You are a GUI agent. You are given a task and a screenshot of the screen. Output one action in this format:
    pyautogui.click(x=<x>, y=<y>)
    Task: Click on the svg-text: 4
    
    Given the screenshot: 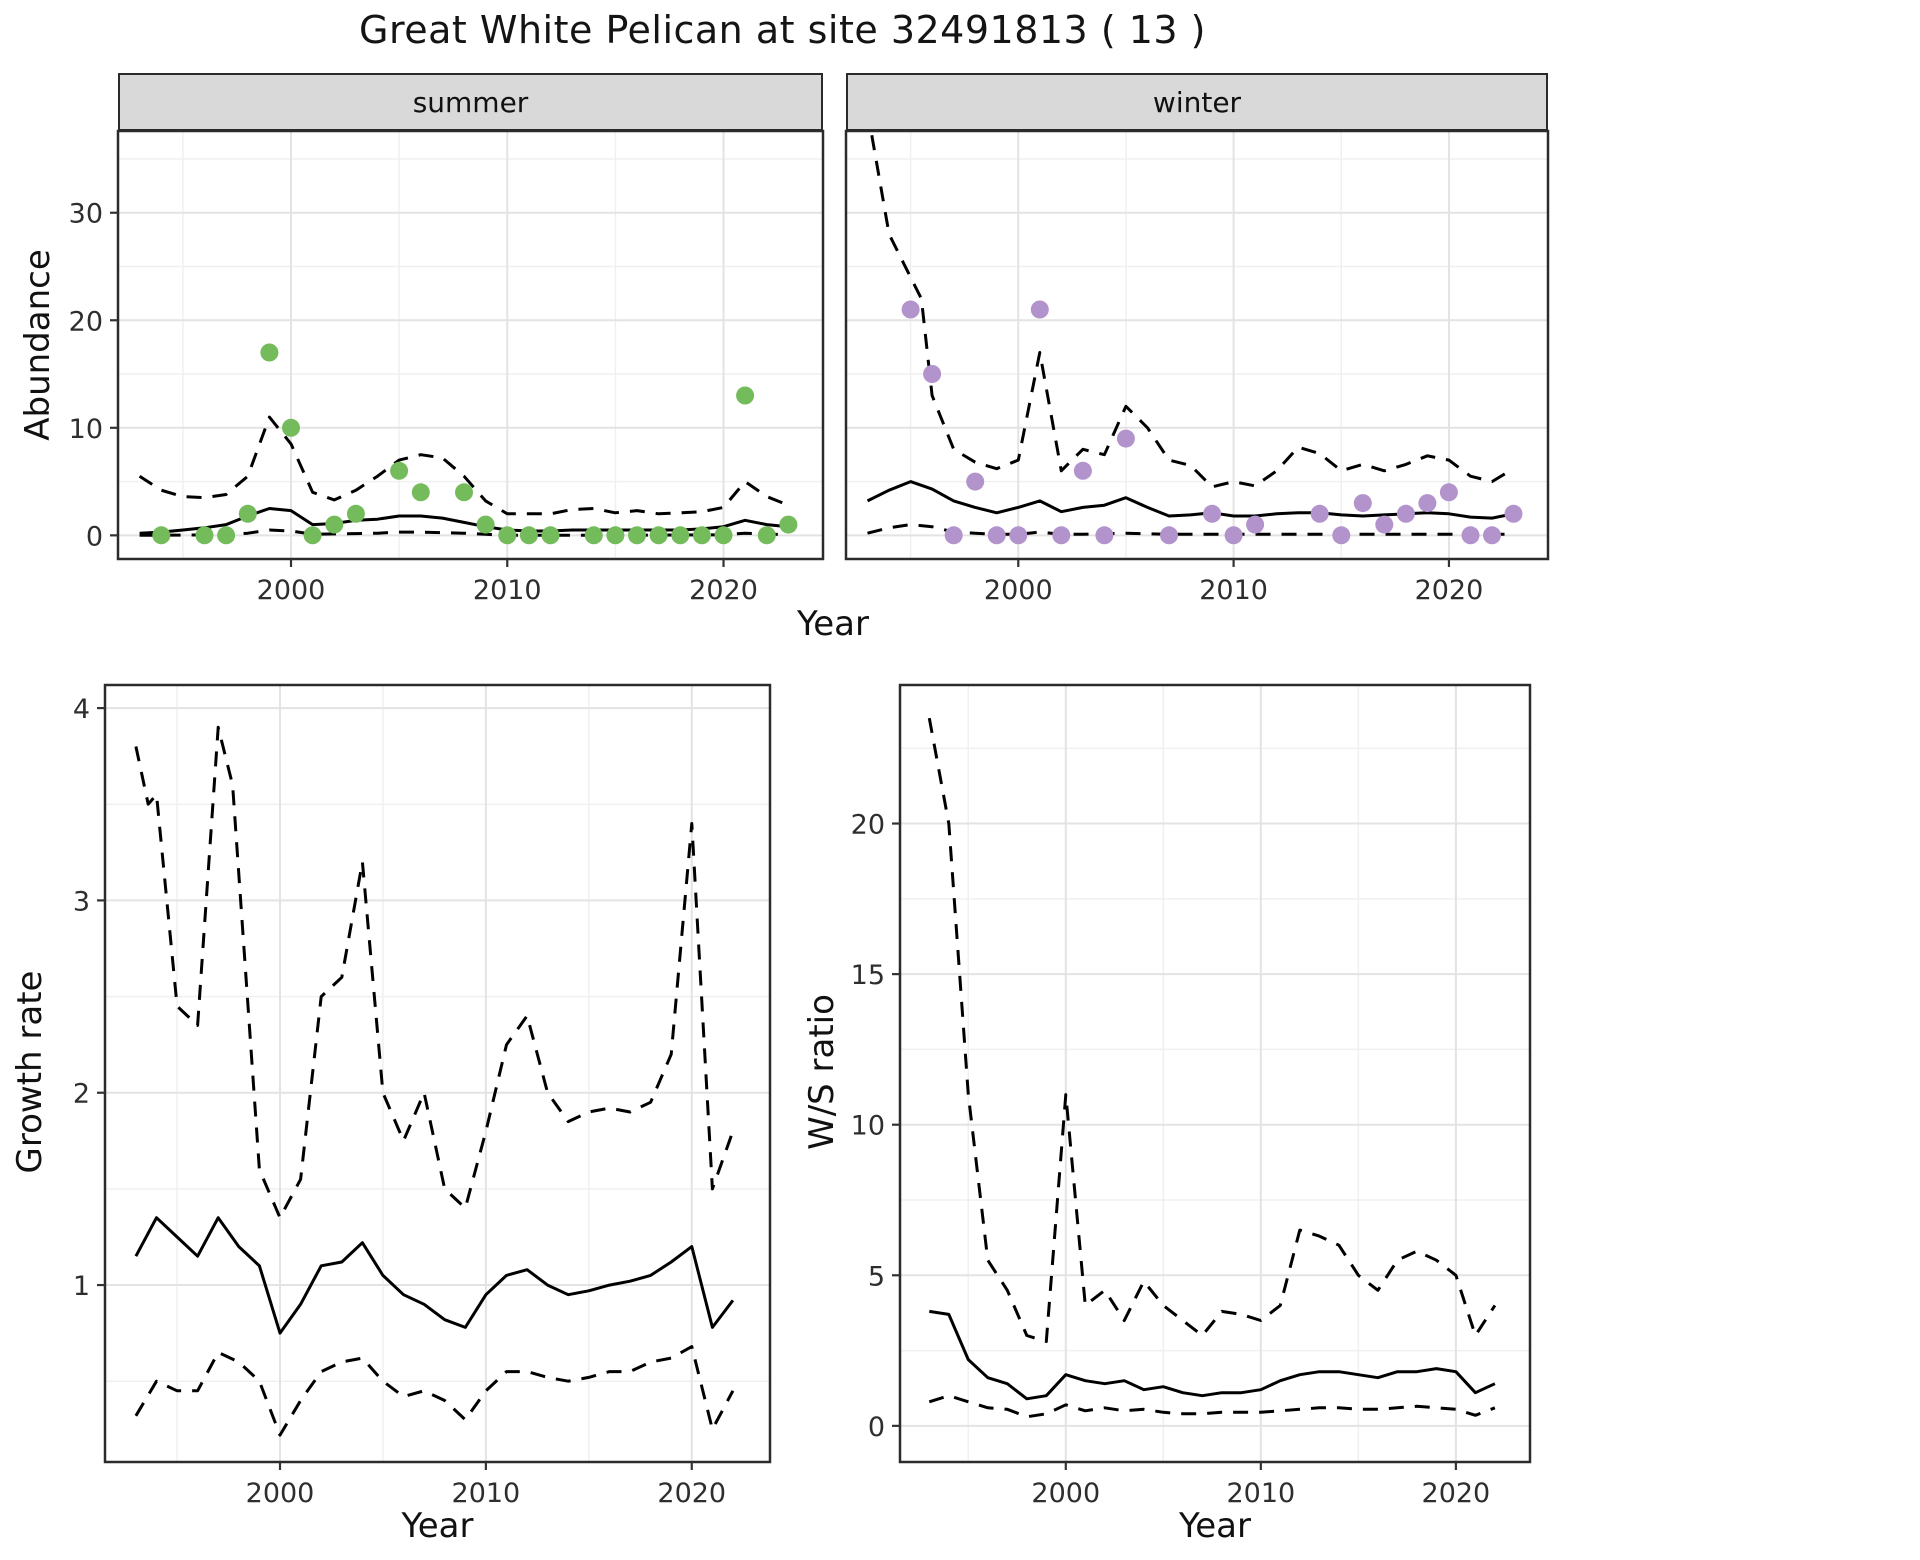 What is the action you would take?
    pyautogui.click(x=81, y=709)
    